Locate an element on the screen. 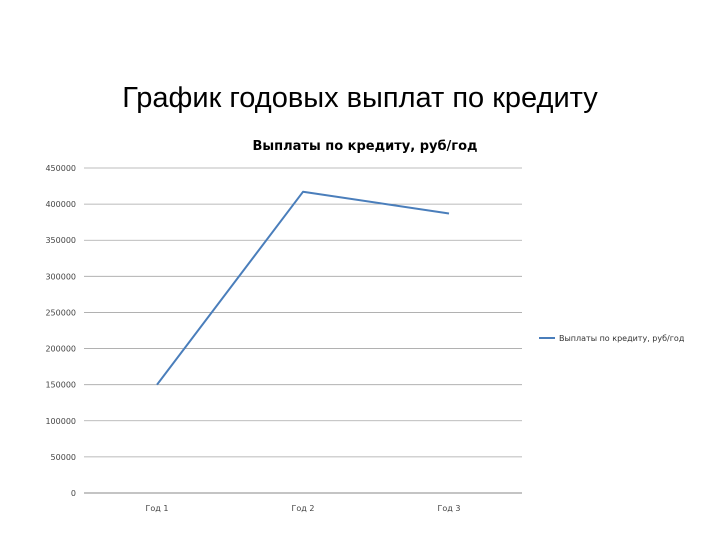 This screenshot has width=720, height=540. y-tick-label: 200000 is located at coordinates (60, 349).